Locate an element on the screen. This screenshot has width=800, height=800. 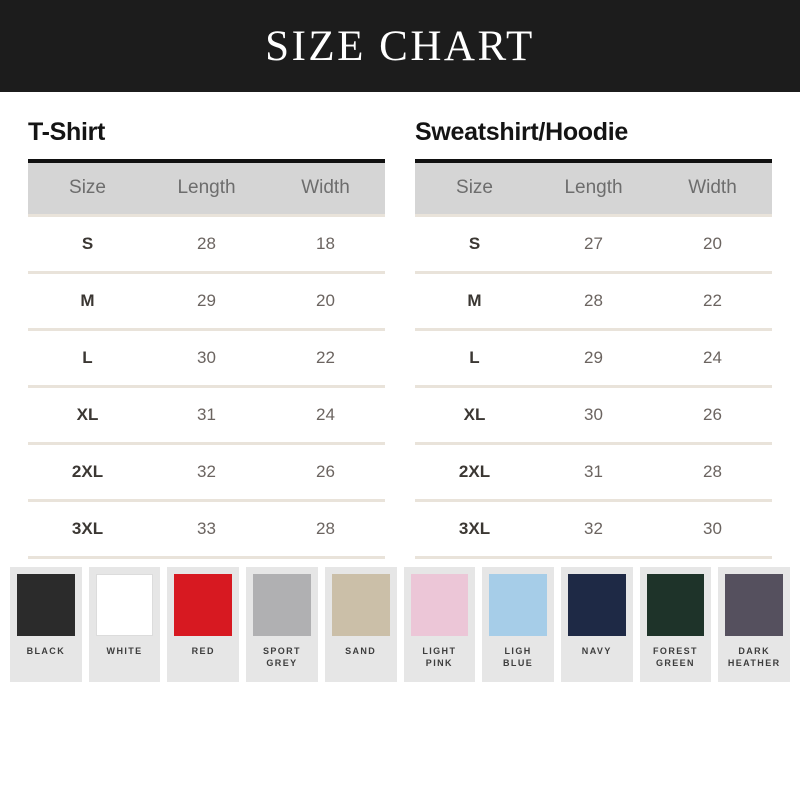
table-row: XL 30 26 is located at coordinates (593, 415).